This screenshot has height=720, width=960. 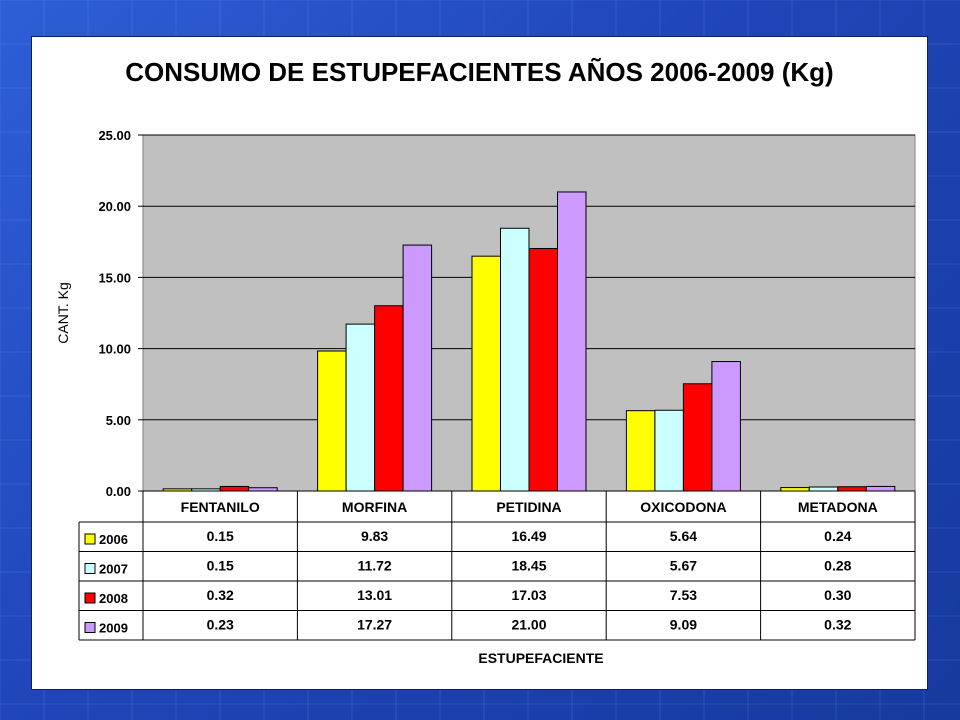 I want to click on y-axis-label: CANT. Kg, so click(x=63, y=312).